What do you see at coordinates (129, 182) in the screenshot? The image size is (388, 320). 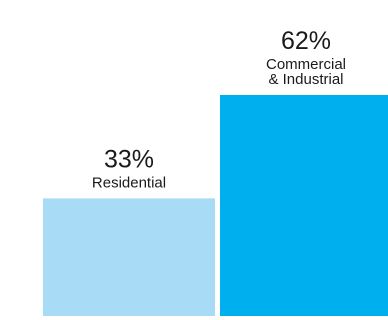 I see `category-label-0: Residential` at bounding box center [129, 182].